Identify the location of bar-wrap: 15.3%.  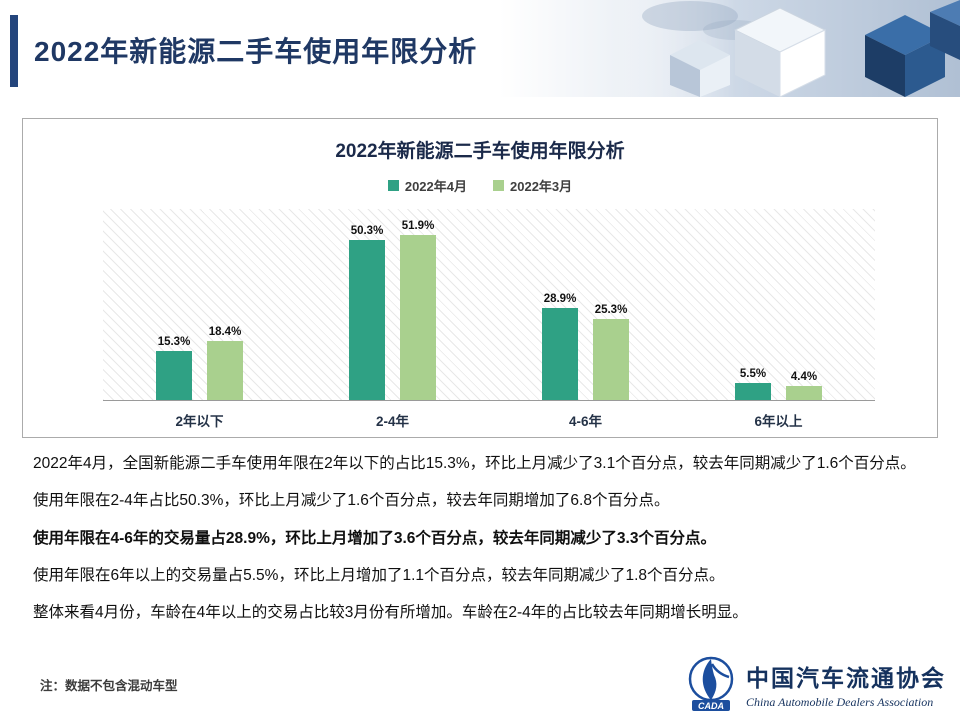
(174, 304).